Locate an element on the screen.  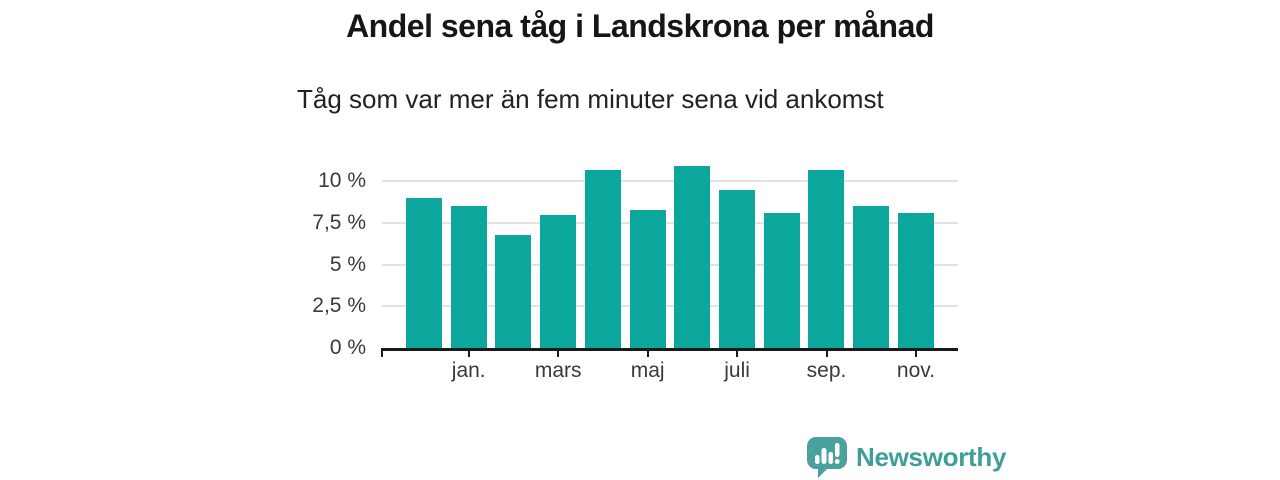
bar-juni is located at coordinates (692, 257).